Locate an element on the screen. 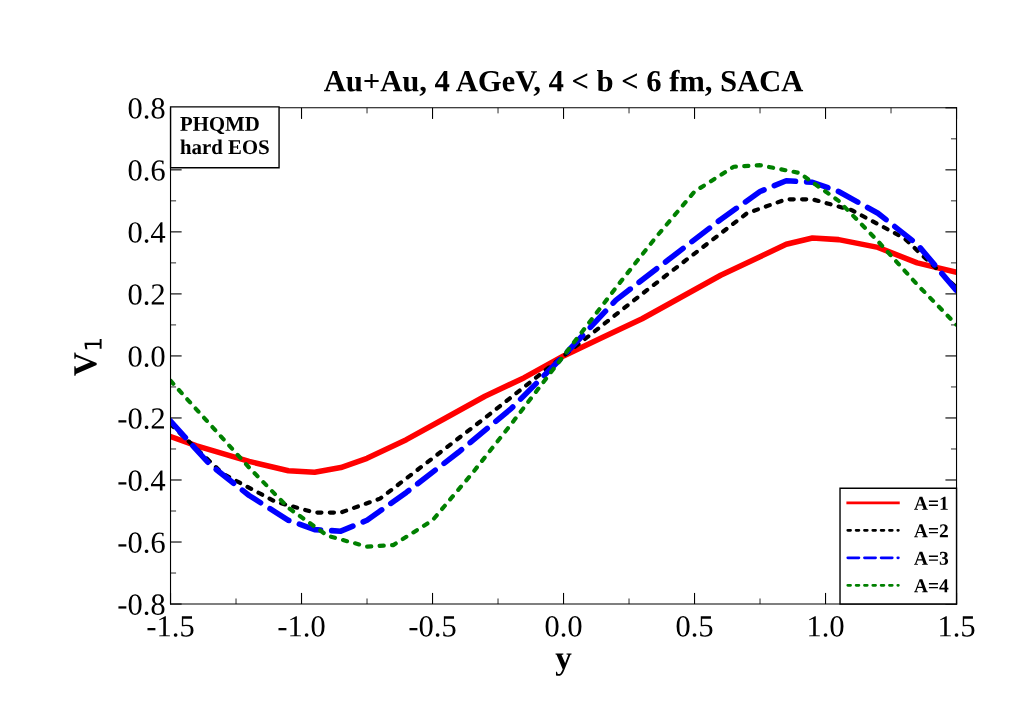 The width and height of the screenshot is (1009, 714). y-tick-label: -0.4 is located at coordinates (142, 481).